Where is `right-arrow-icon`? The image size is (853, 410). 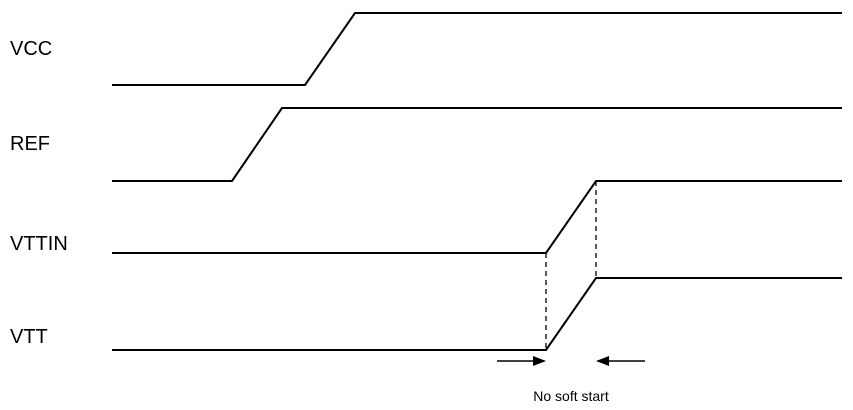 right-arrow-icon is located at coordinates (521, 361).